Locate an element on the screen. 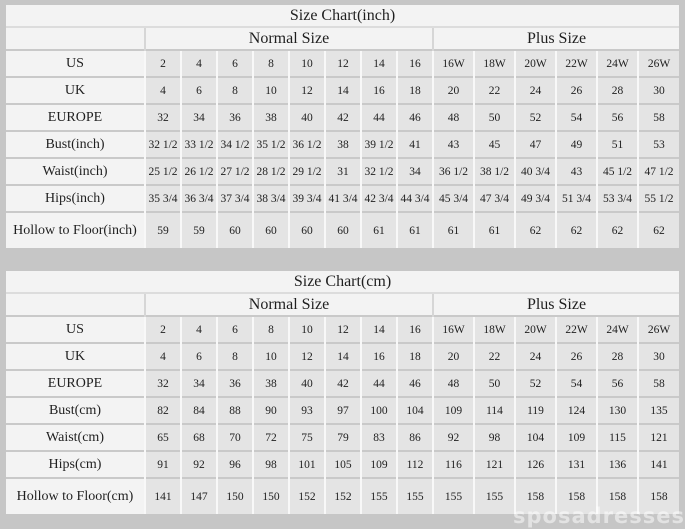 Image resolution: width=685 pixels, height=529 pixels. table-cell: 34 1/2 is located at coordinates (234, 144).